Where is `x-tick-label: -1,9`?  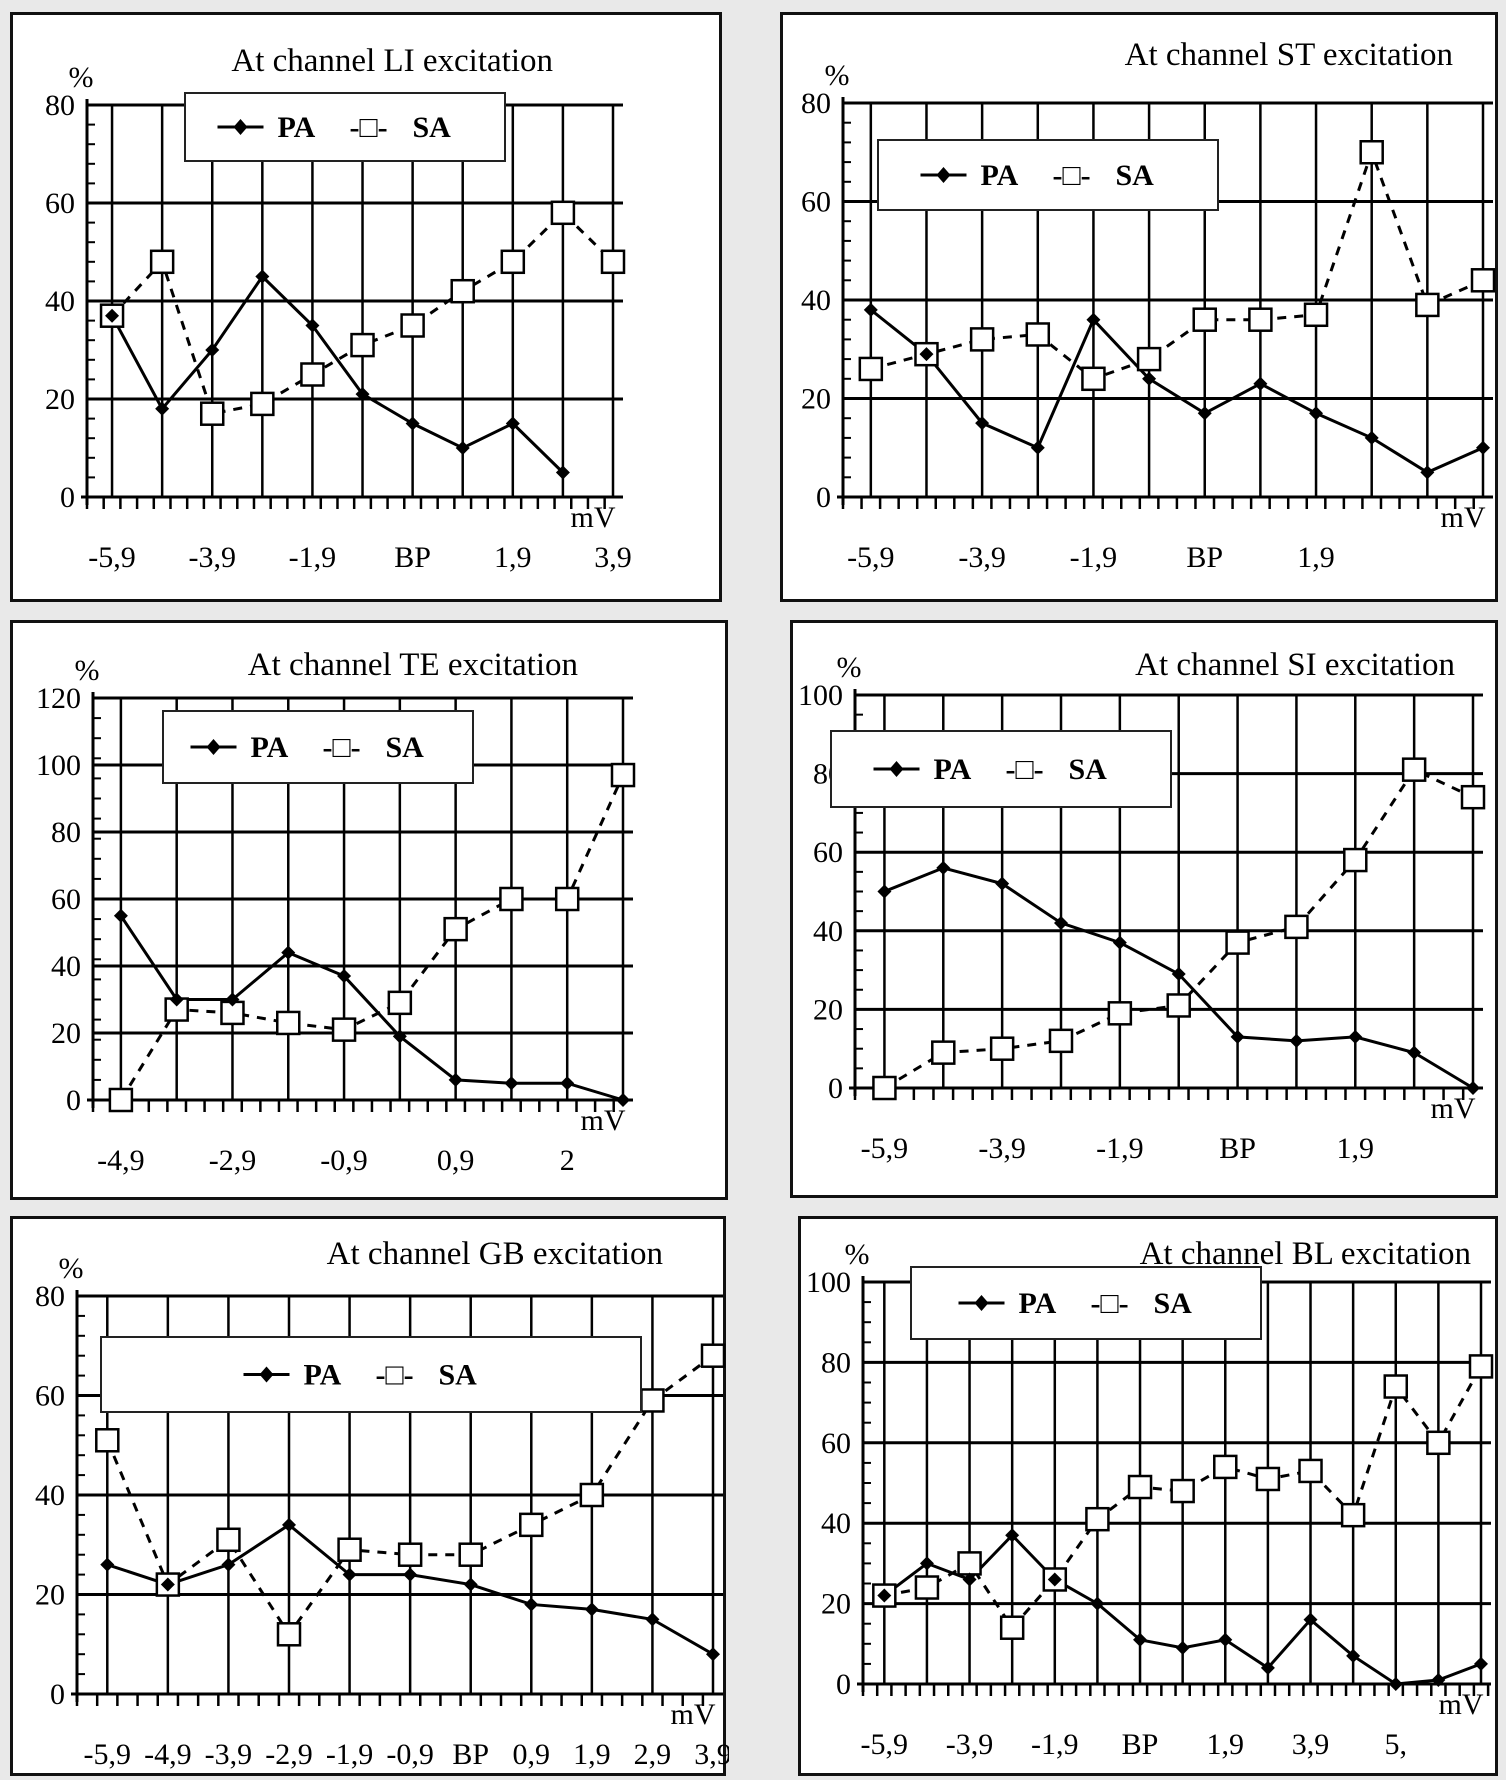 x-tick-label: -1,9 is located at coordinates (350, 1754).